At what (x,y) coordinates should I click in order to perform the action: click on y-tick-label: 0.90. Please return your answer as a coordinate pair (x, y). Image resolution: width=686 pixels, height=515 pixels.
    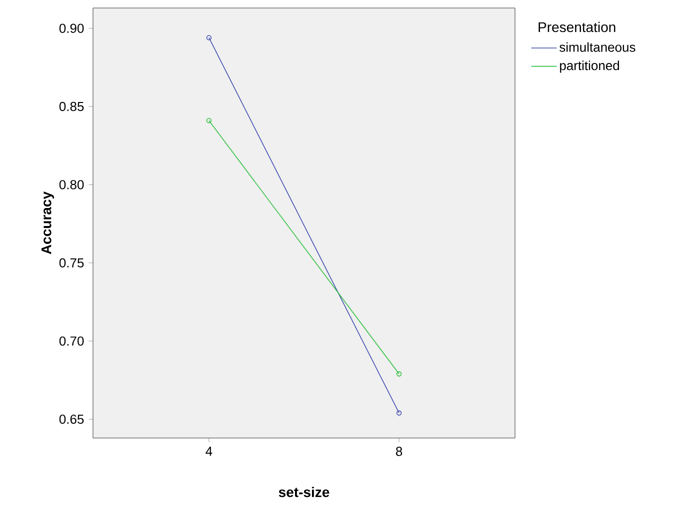
    Looking at the image, I should click on (71, 28).